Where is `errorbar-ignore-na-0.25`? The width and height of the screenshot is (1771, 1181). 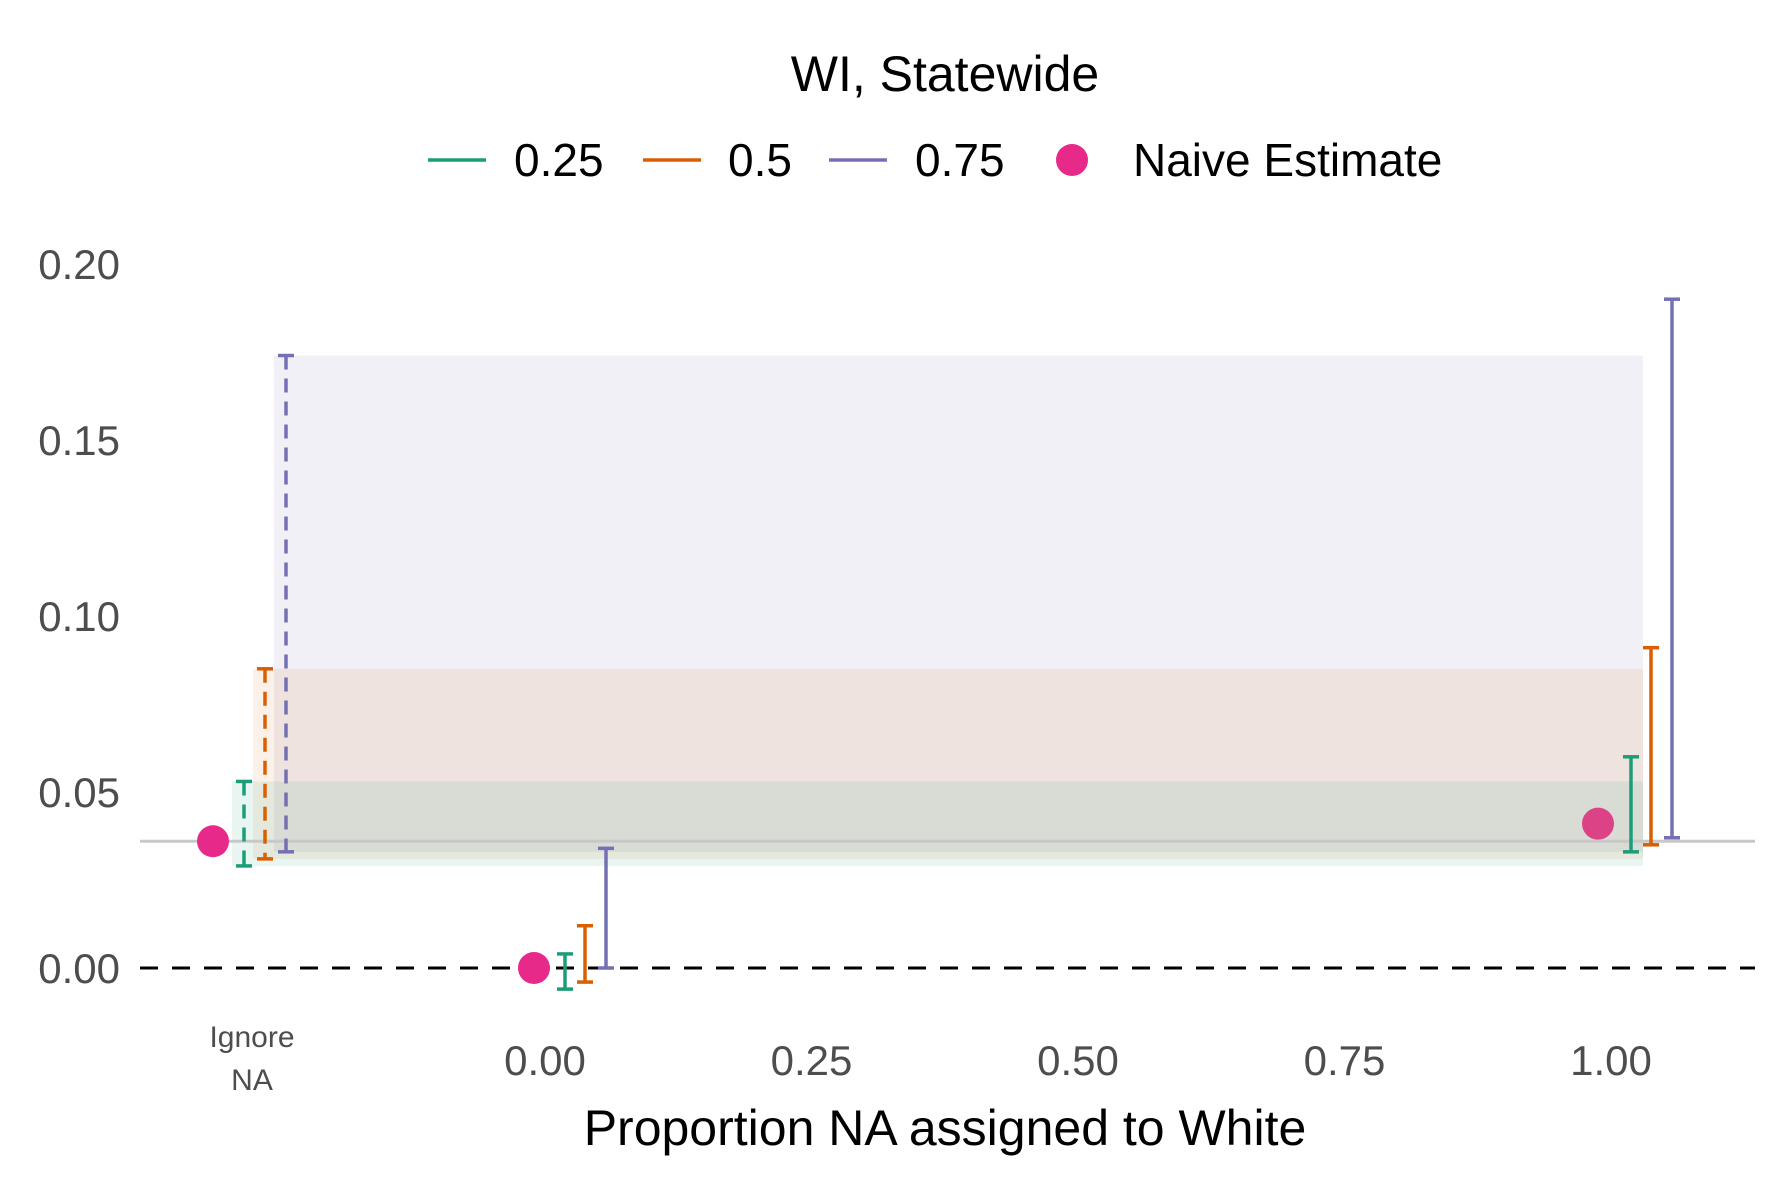 errorbar-ignore-na-0.25 is located at coordinates (244, 823).